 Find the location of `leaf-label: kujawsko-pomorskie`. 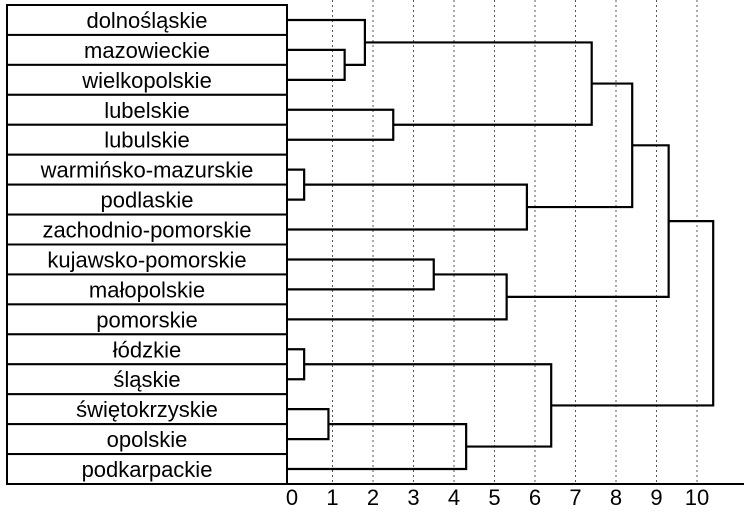

leaf-label: kujawsko-pomorskie is located at coordinates (146, 259).